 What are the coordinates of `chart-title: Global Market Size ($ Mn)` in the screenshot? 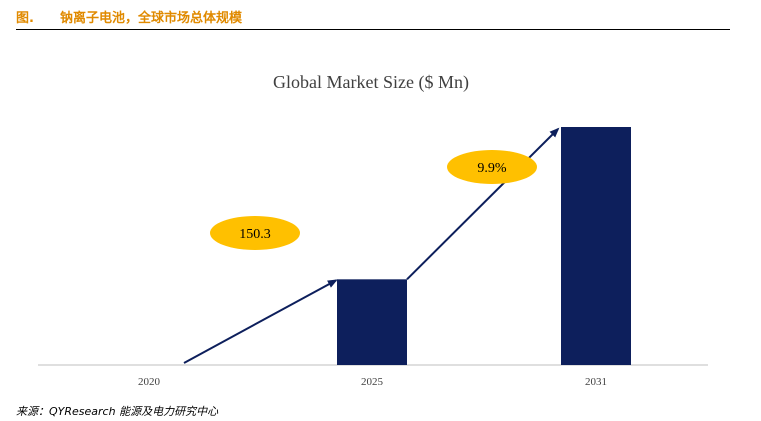 It's located at (371, 82).